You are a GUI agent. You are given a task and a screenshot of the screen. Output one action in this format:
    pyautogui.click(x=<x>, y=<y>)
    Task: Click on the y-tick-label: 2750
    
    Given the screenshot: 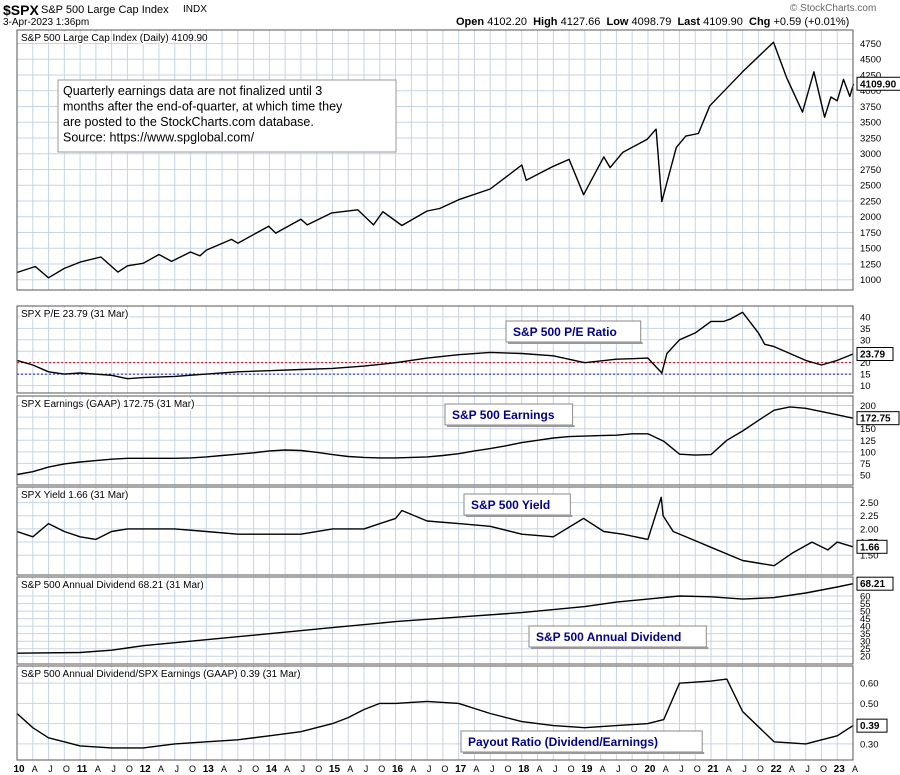 What is the action you would take?
    pyautogui.click(x=870, y=170)
    